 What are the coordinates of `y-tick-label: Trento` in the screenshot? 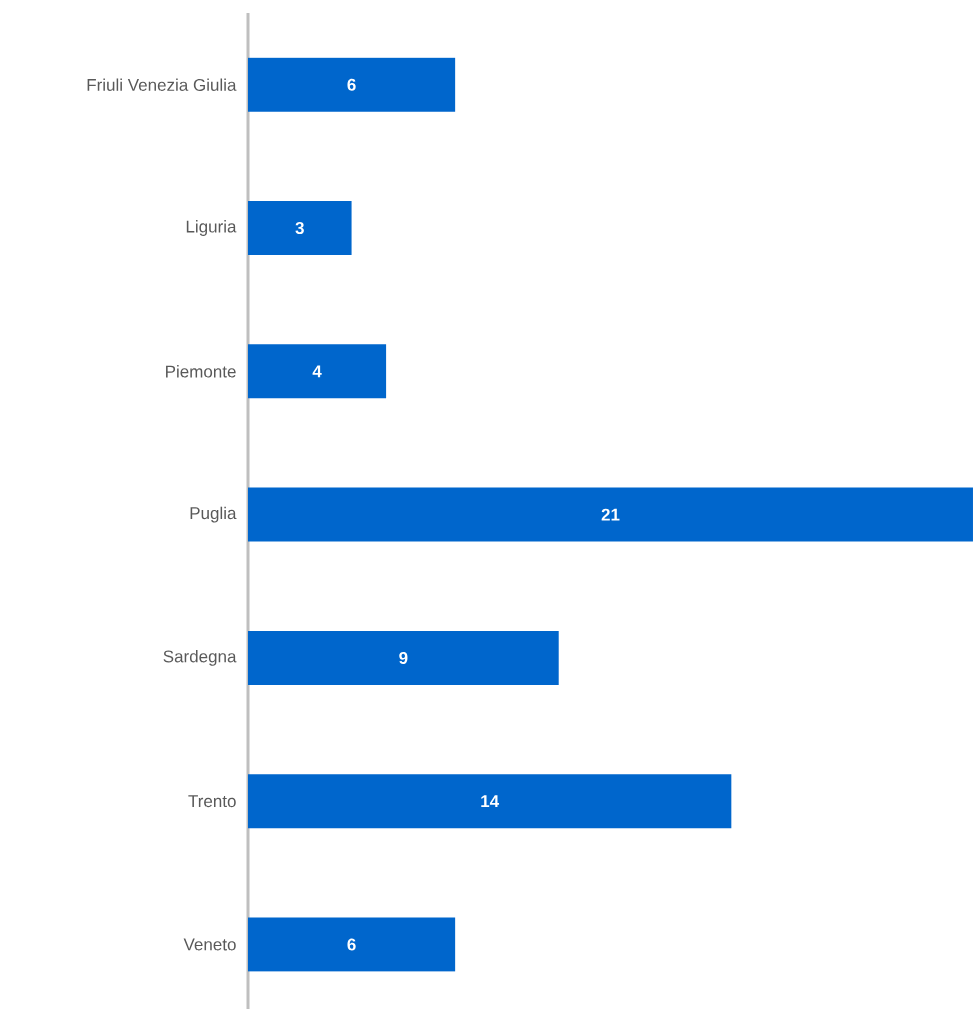 It's located at (212, 801).